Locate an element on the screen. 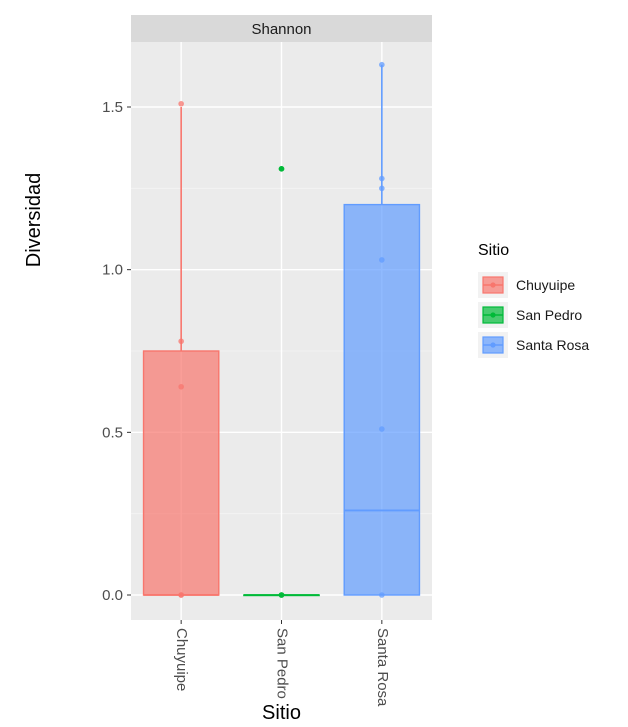  y-axis-title: Diversidad is located at coordinates (34, 220).